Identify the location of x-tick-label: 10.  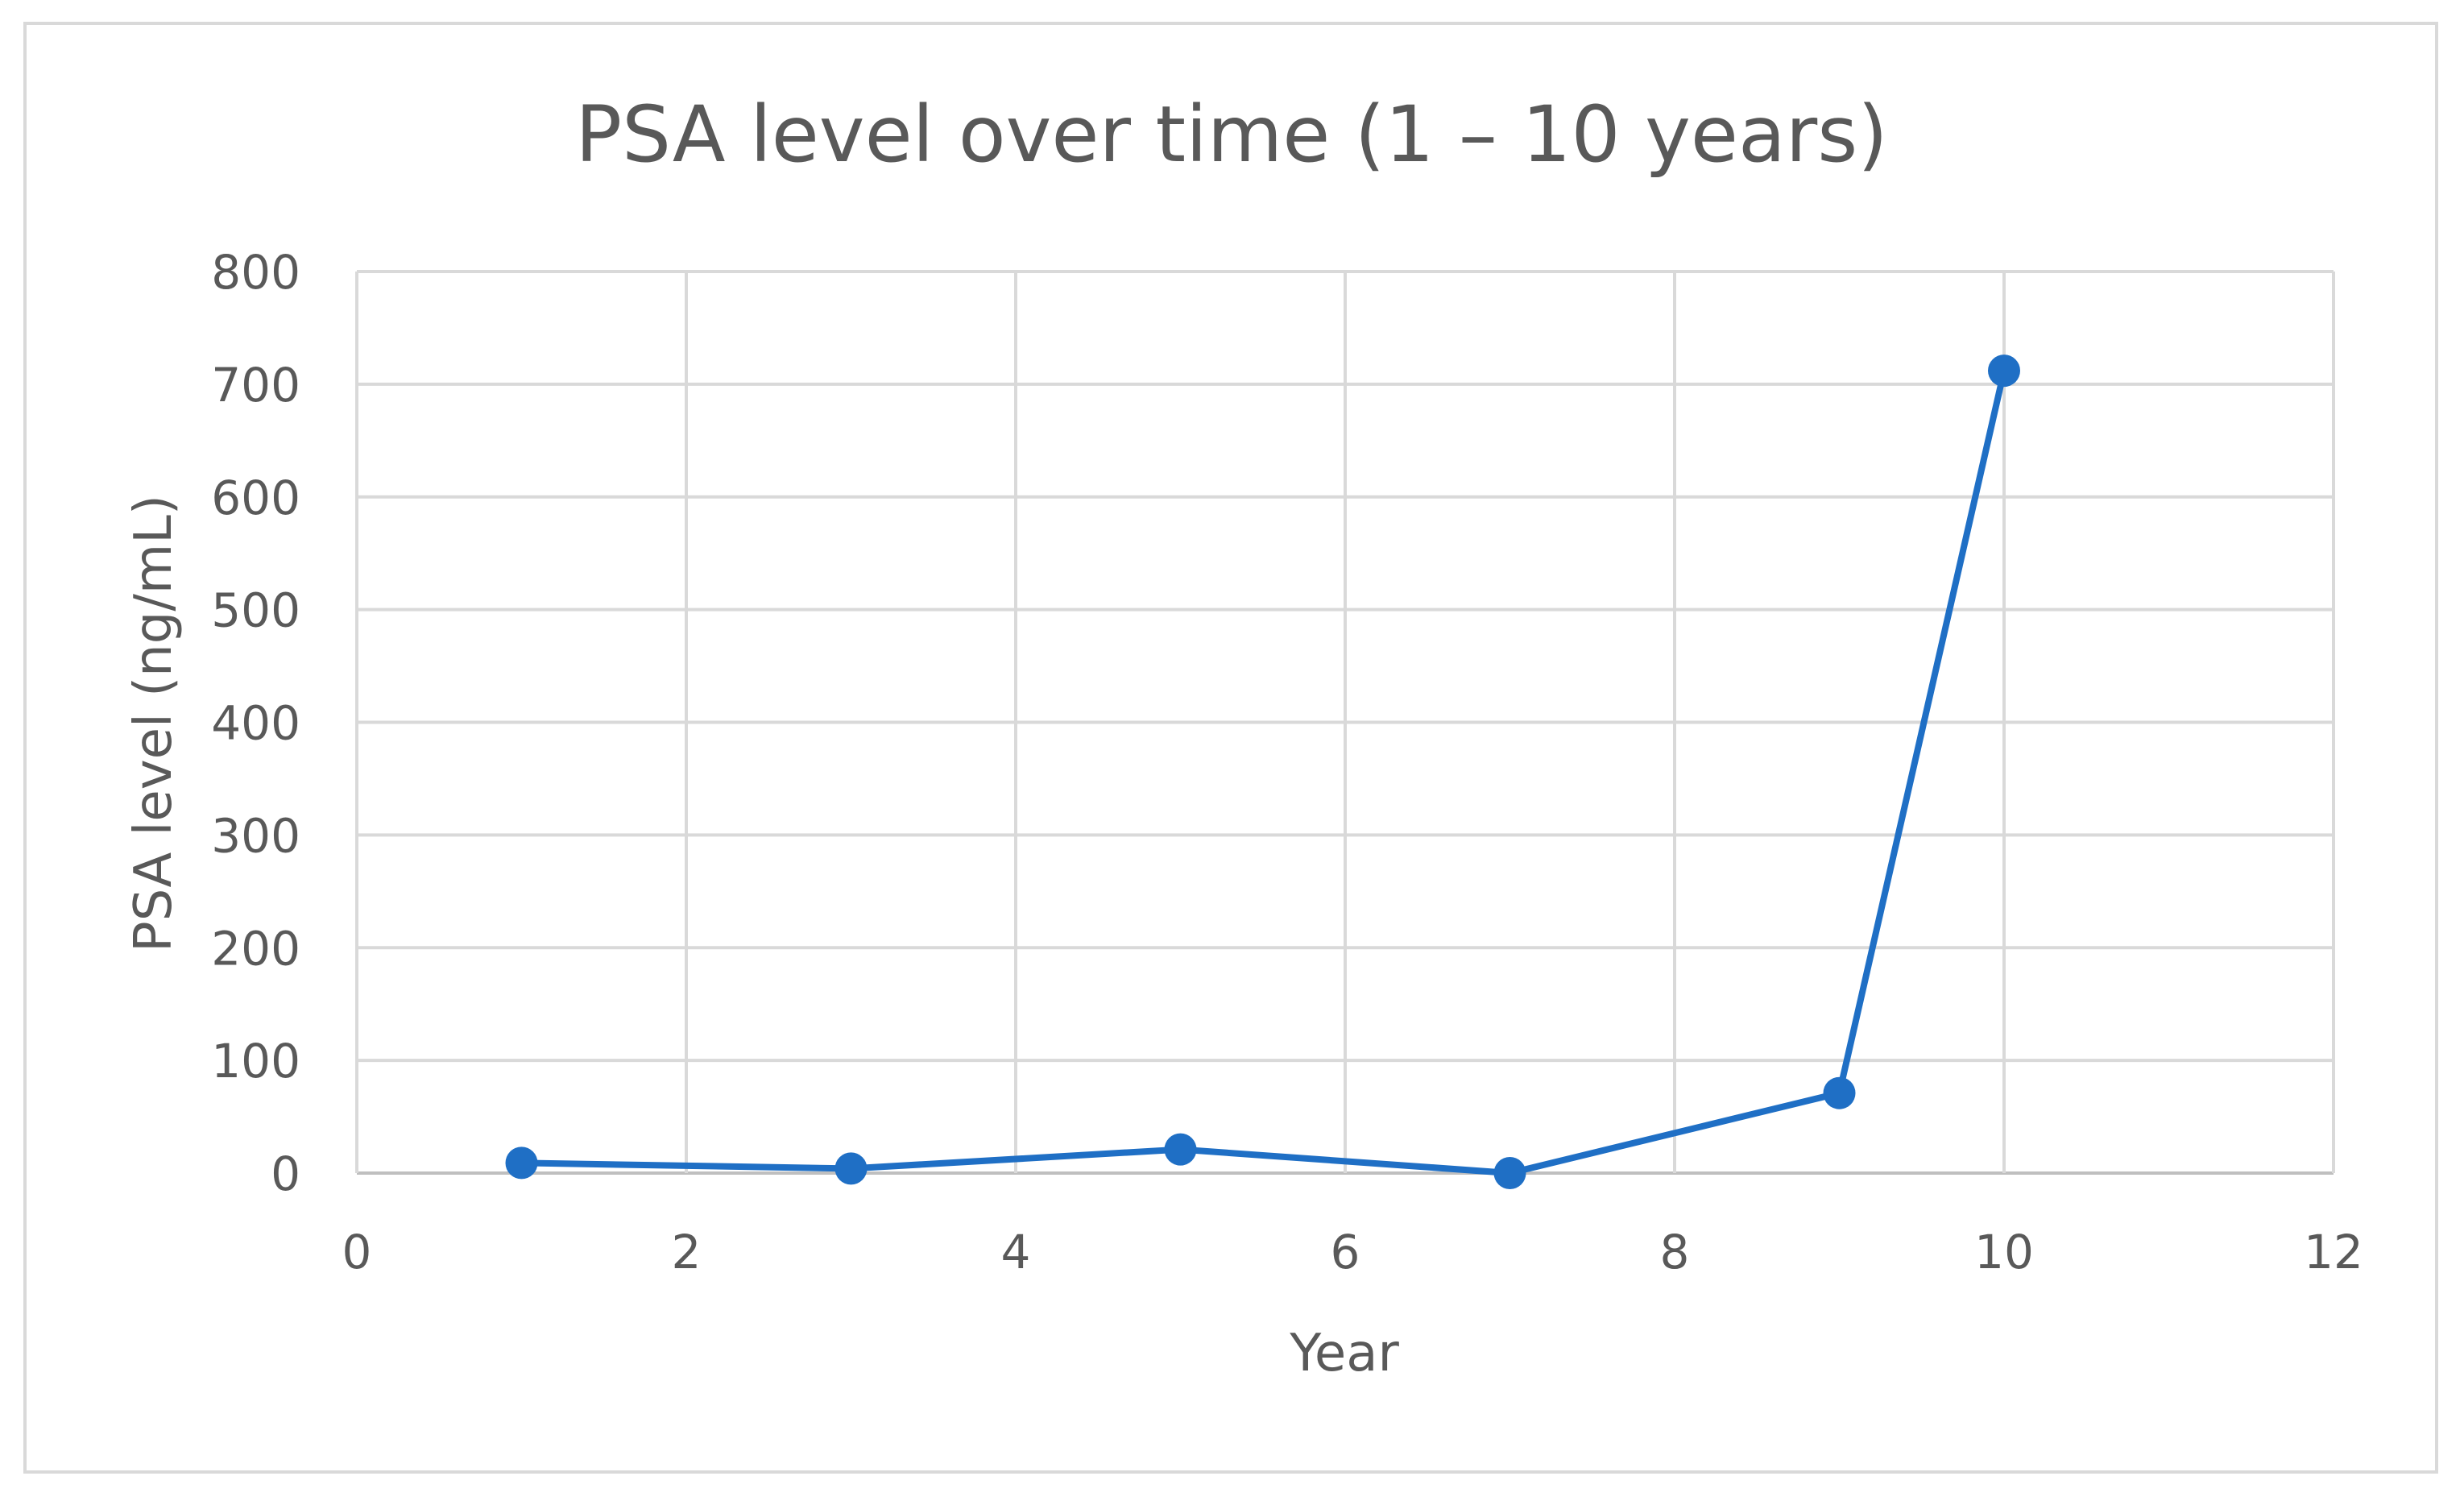
(2004, 1252).